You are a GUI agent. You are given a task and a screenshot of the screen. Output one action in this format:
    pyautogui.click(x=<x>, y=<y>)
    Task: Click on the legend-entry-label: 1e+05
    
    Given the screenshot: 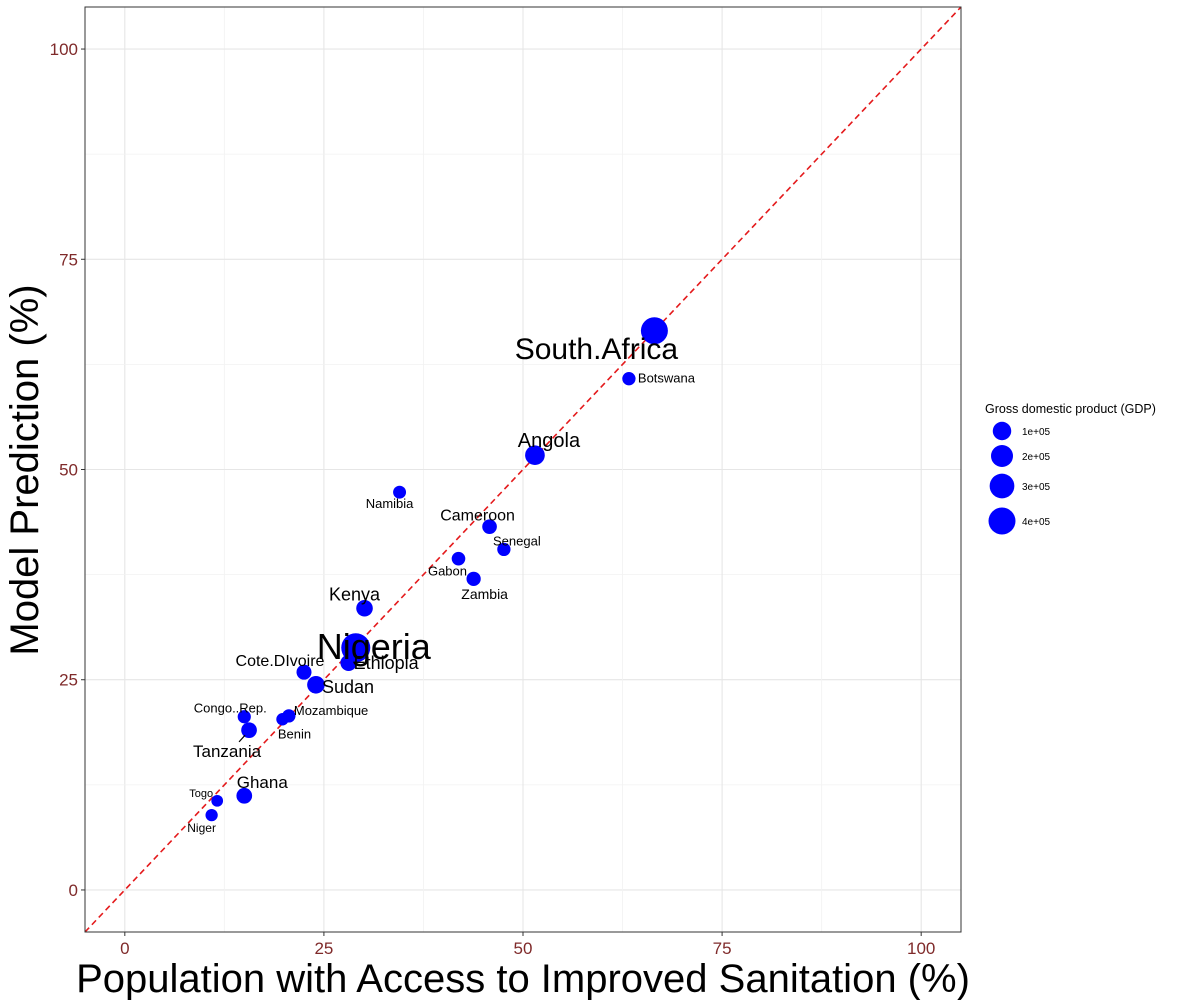 What is the action you would take?
    pyautogui.click(x=1036, y=432)
    